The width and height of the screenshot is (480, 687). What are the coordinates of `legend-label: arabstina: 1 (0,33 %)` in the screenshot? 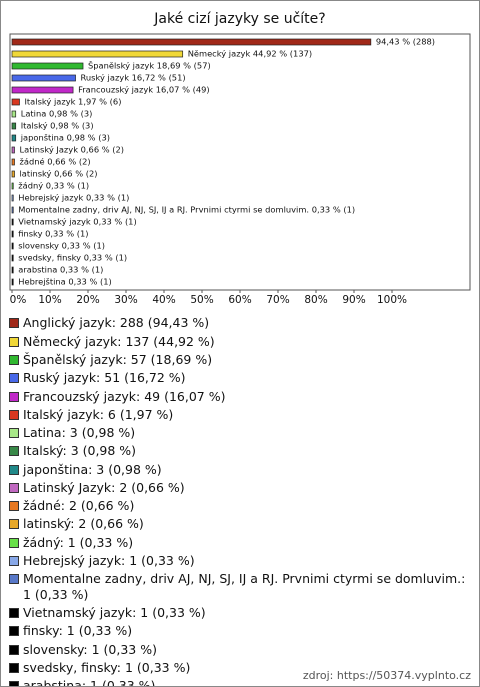 It's located at (89, 682).